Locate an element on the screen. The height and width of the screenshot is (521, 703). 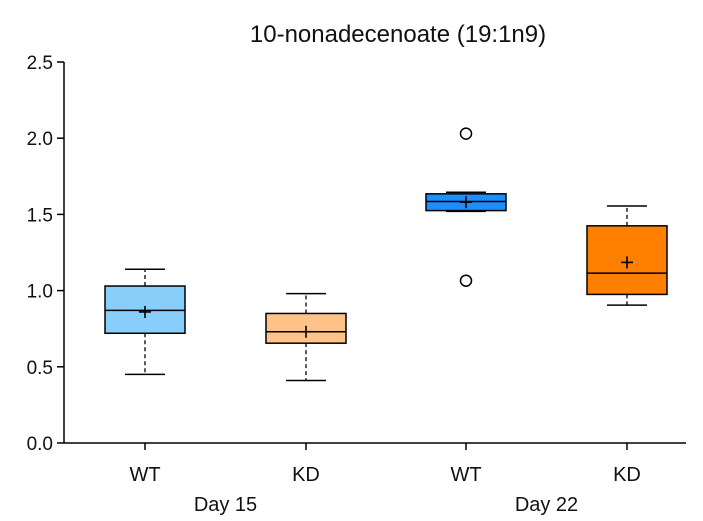
y-tick-label: 0.5 is located at coordinates (40, 368).